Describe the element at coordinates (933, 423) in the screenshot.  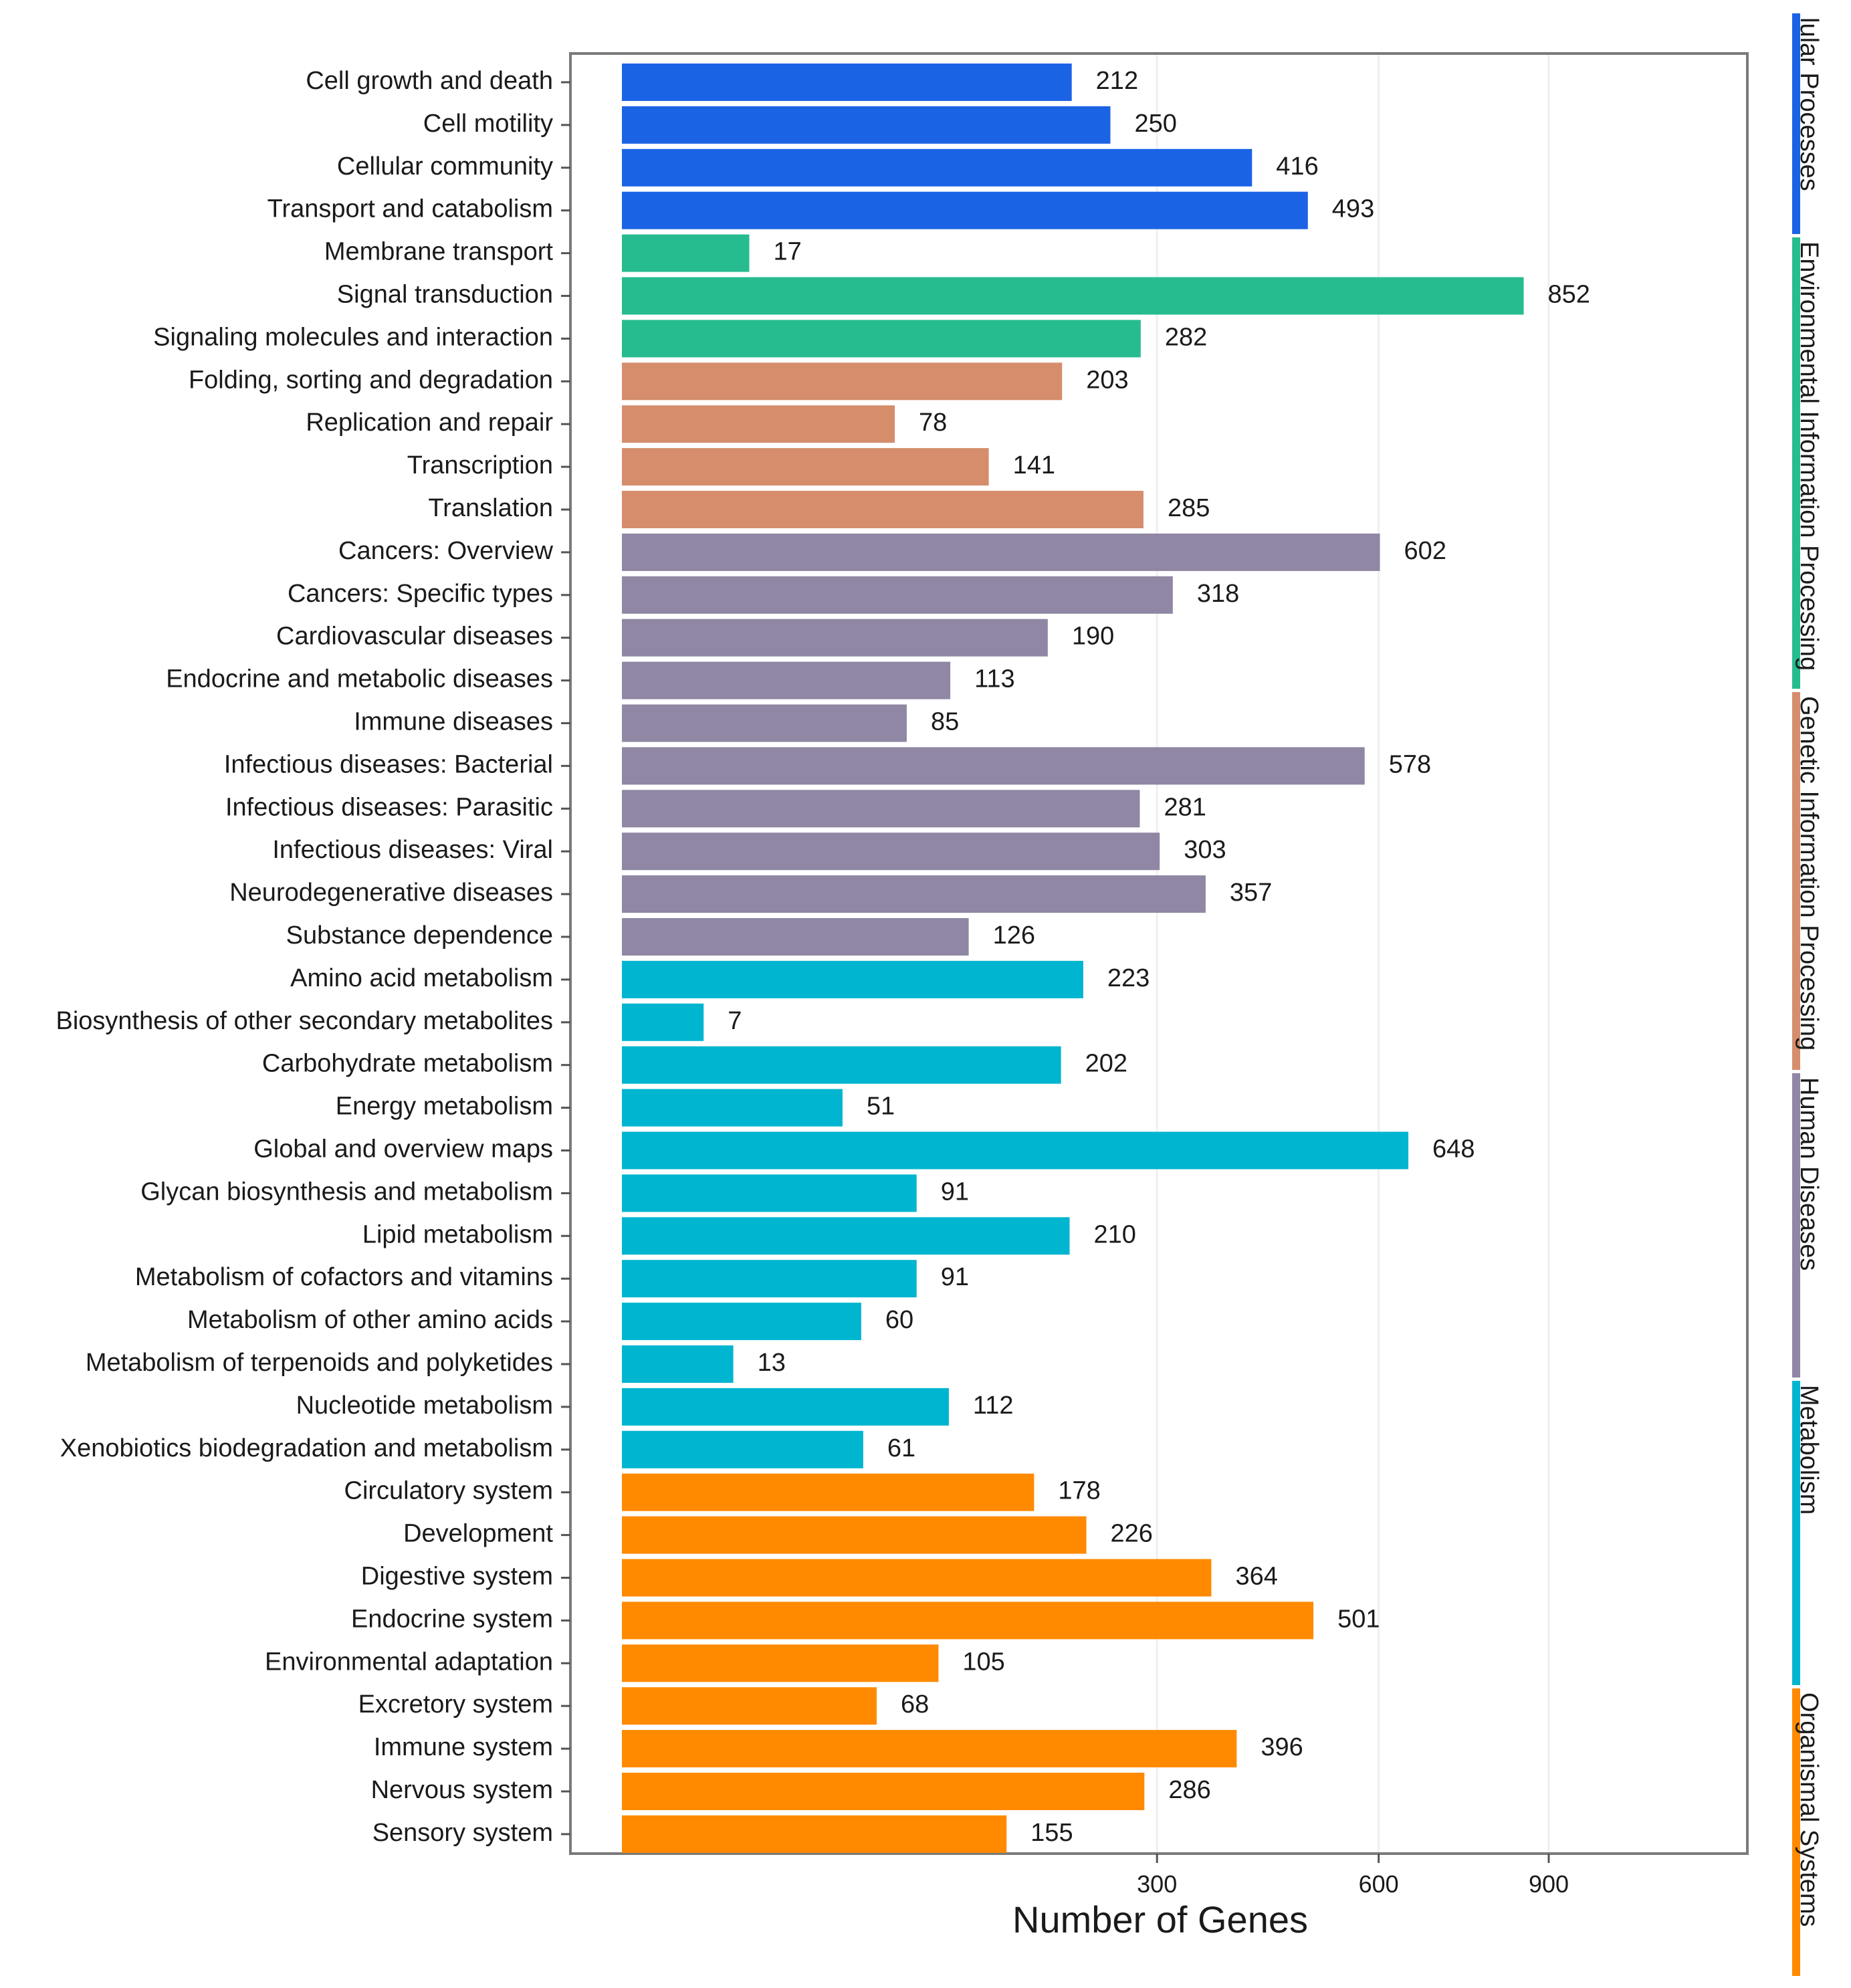
I see `value-label-replication-and-repair: 78` at that location.